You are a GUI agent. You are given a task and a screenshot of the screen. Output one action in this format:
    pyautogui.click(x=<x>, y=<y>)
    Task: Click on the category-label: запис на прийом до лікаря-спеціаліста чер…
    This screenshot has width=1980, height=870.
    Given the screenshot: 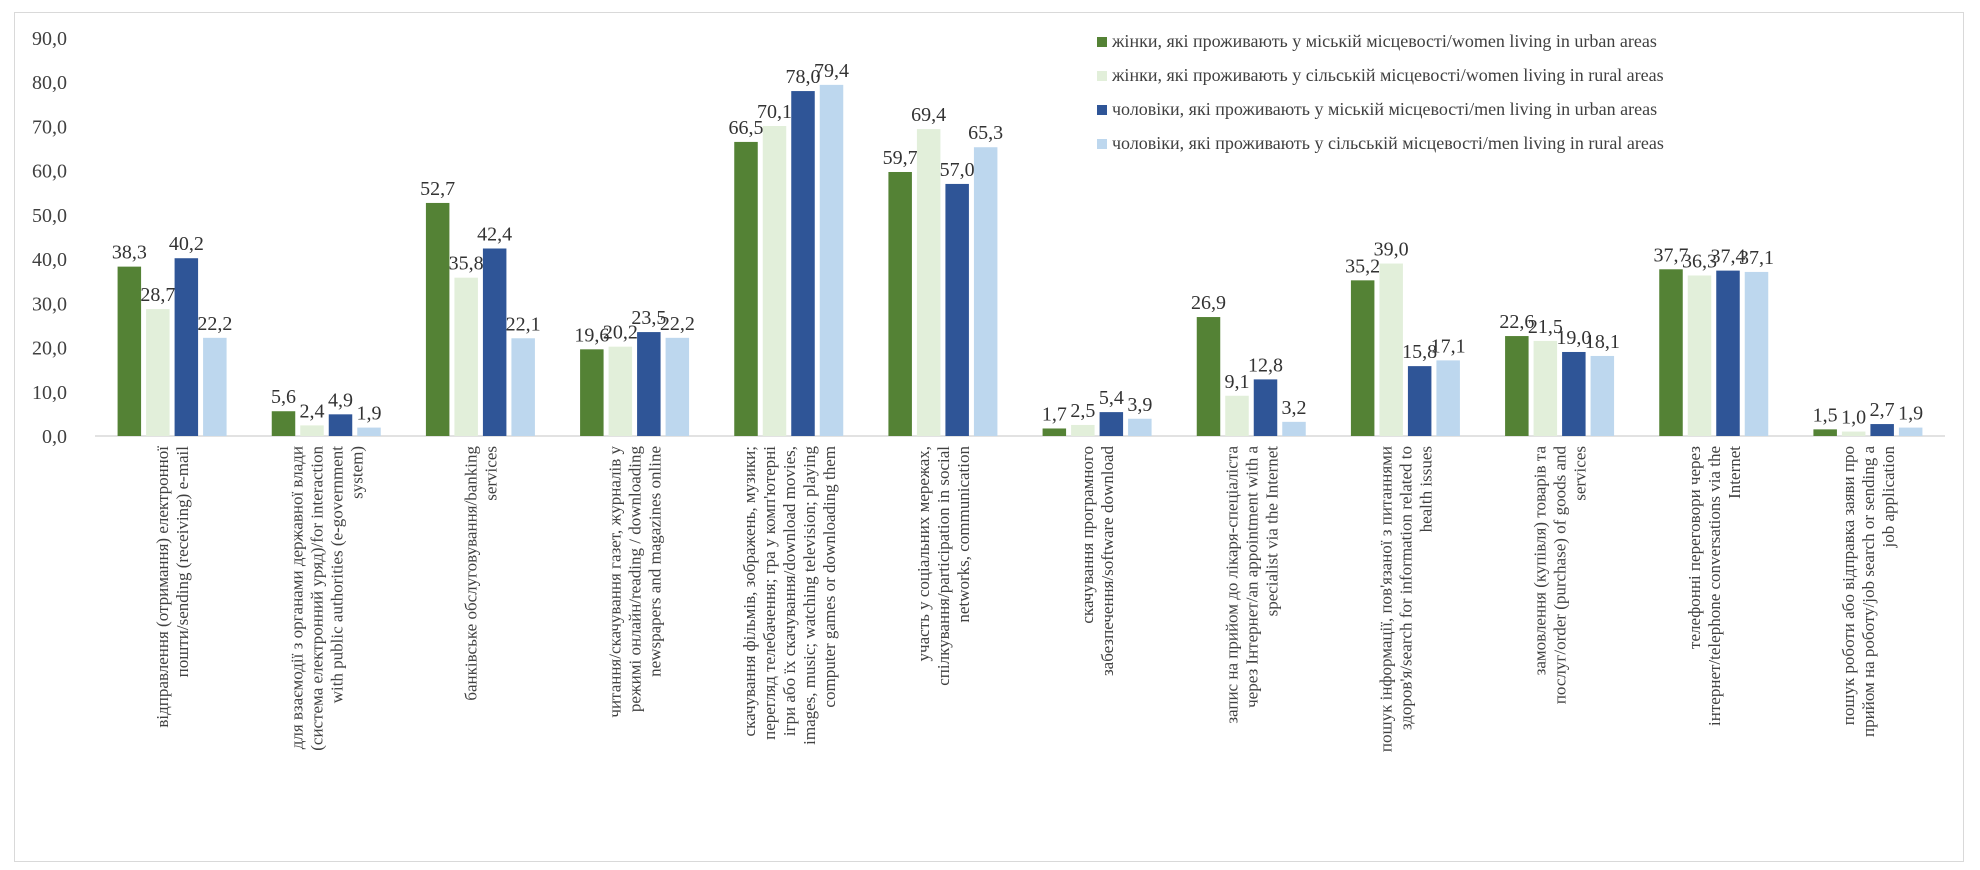 What is the action you would take?
    pyautogui.click(x=1251, y=585)
    